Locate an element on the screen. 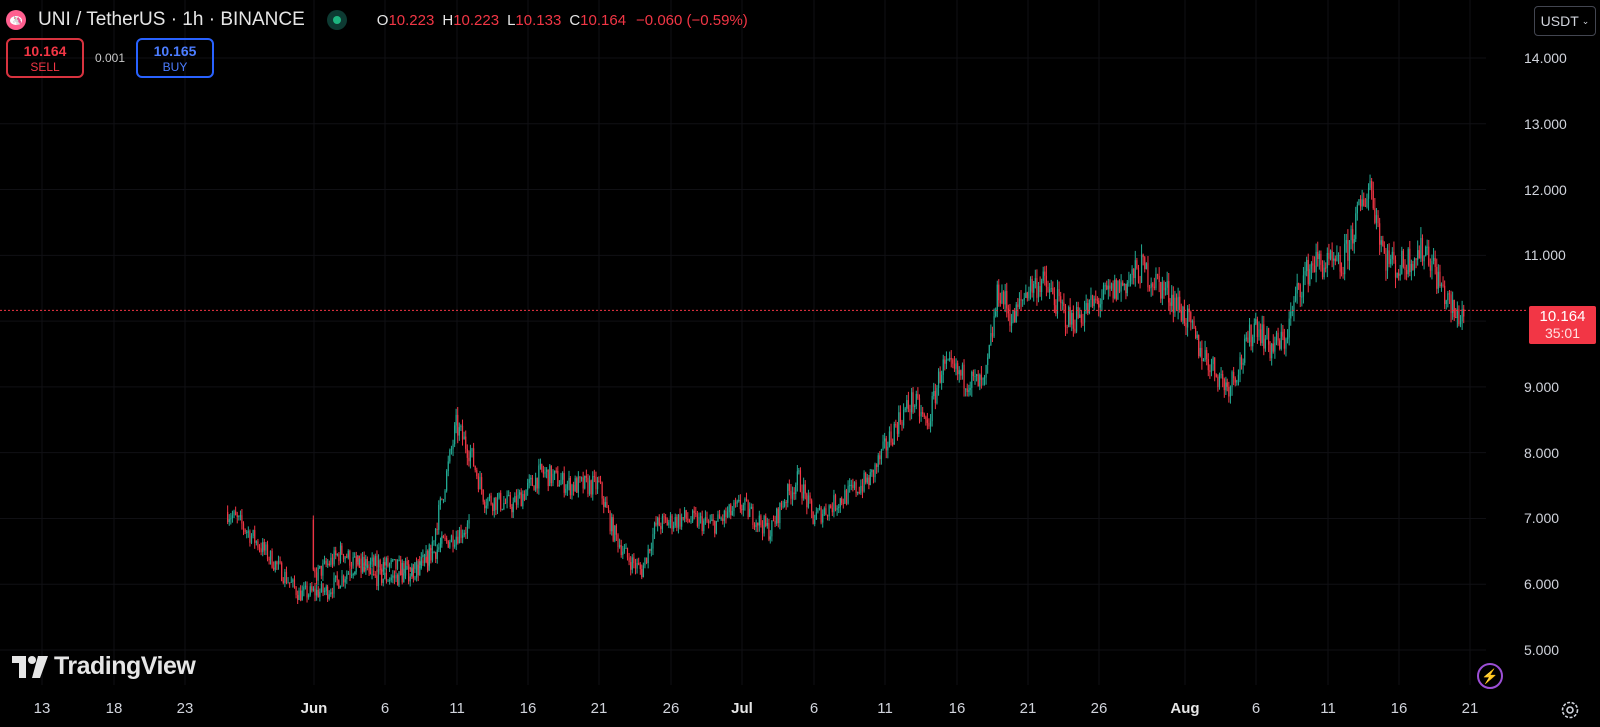 This screenshot has width=1600, height=727. market-status-icon is located at coordinates (336, 20).